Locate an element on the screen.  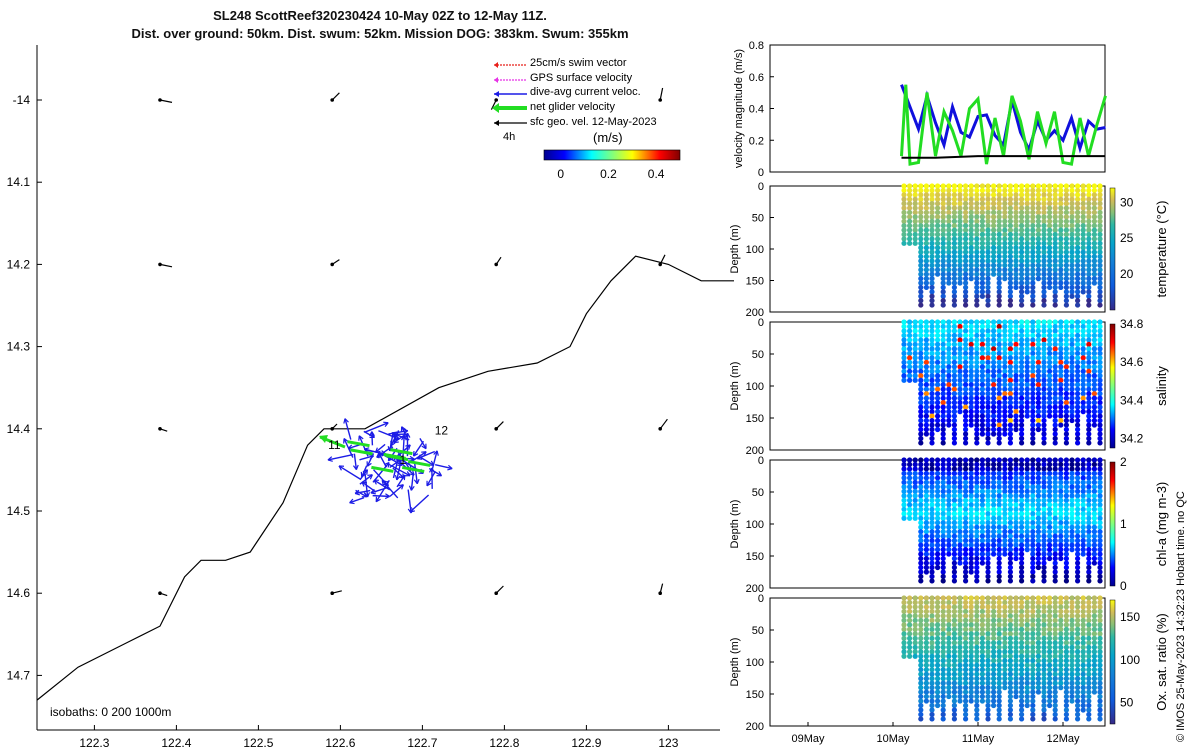
current-arrow is located at coordinates (369, 487).